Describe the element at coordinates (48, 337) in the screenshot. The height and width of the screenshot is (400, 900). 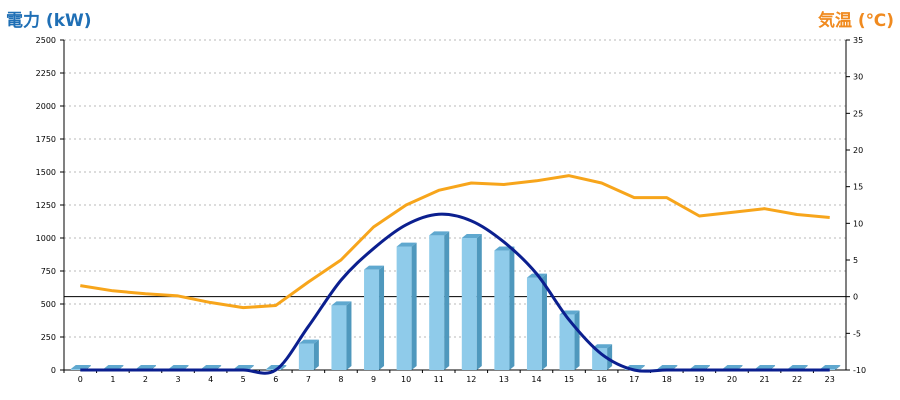
I see `left-tick-label: 250` at that location.